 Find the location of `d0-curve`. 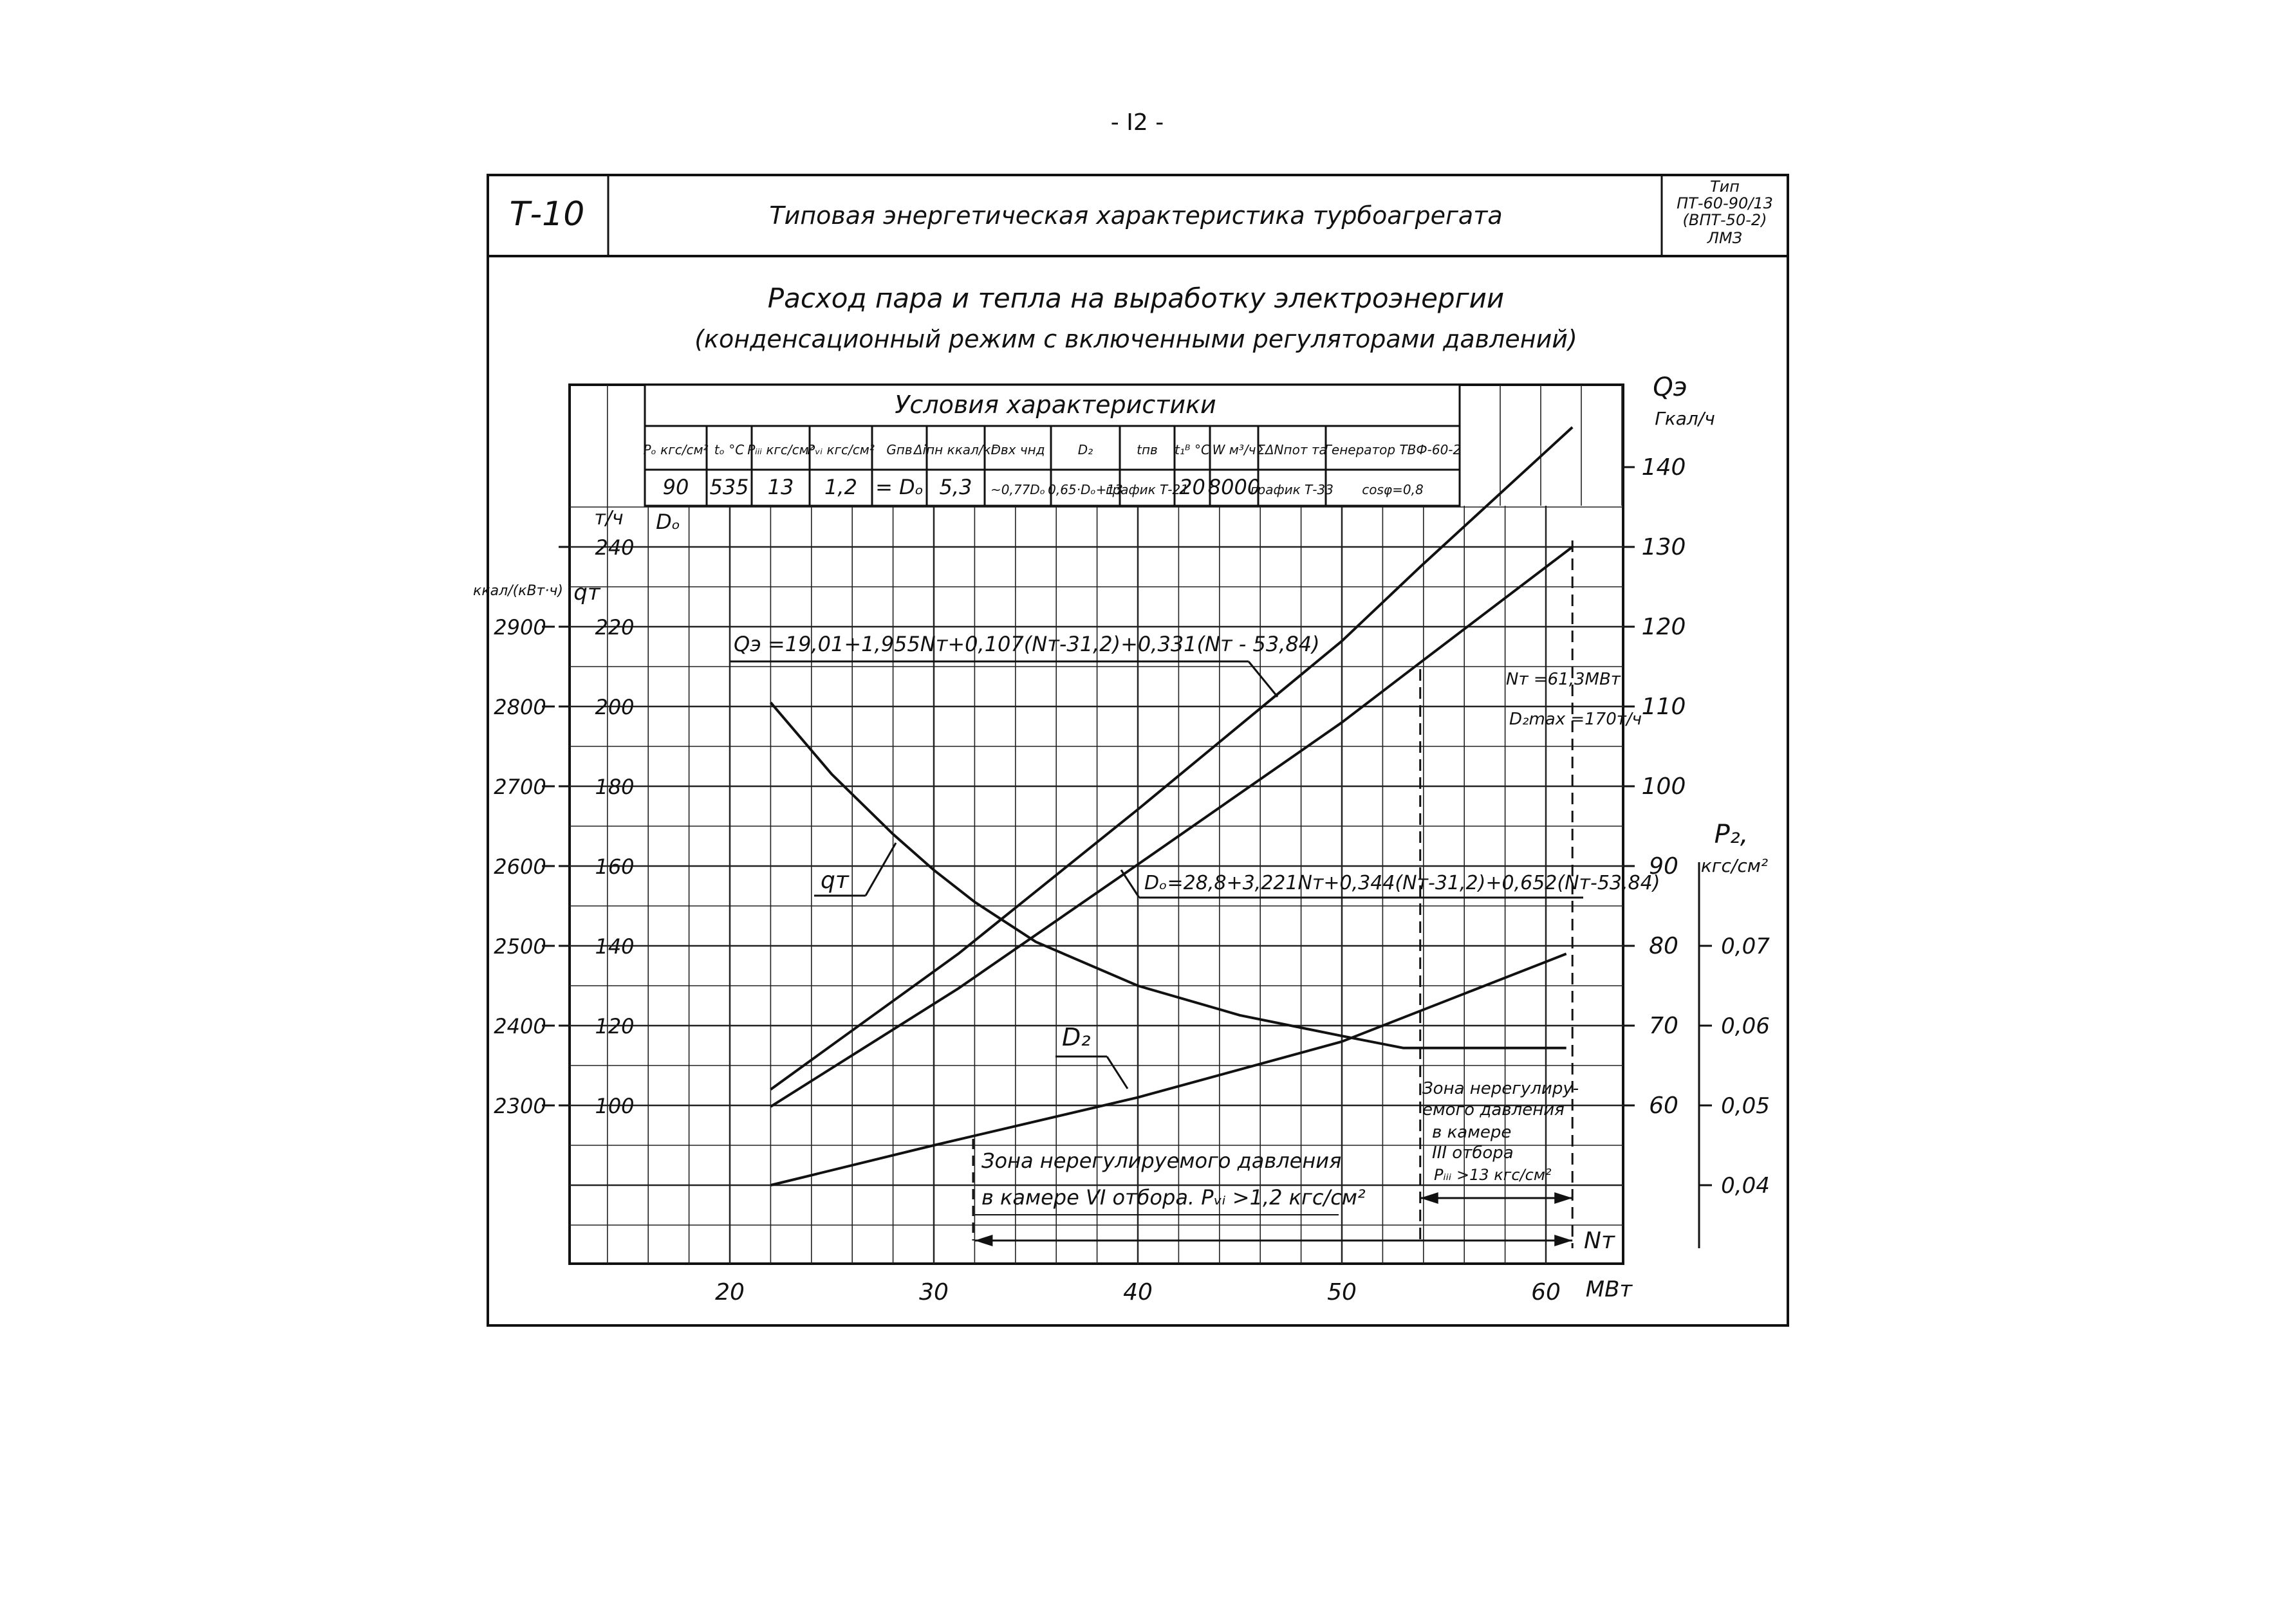

d0-curve is located at coordinates (1172, 827).